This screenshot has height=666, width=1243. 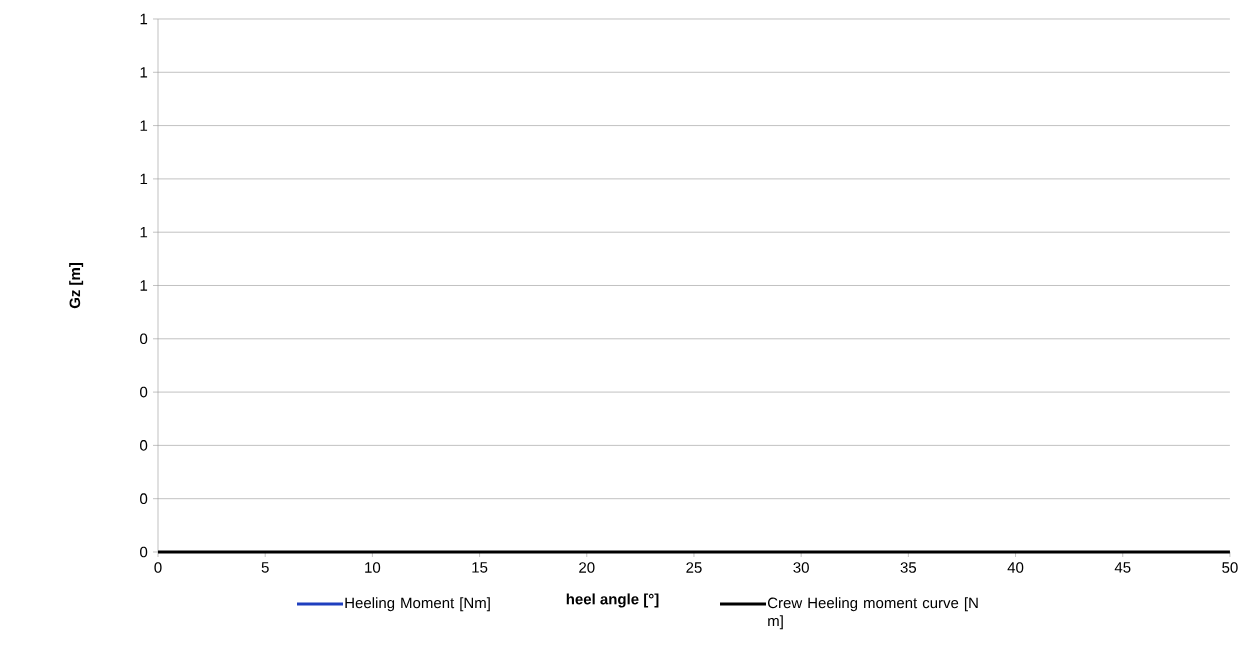 What do you see at coordinates (872, 613) in the screenshot?
I see `legend-label: Crew Heeling moment curve [N m]` at bounding box center [872, 613].